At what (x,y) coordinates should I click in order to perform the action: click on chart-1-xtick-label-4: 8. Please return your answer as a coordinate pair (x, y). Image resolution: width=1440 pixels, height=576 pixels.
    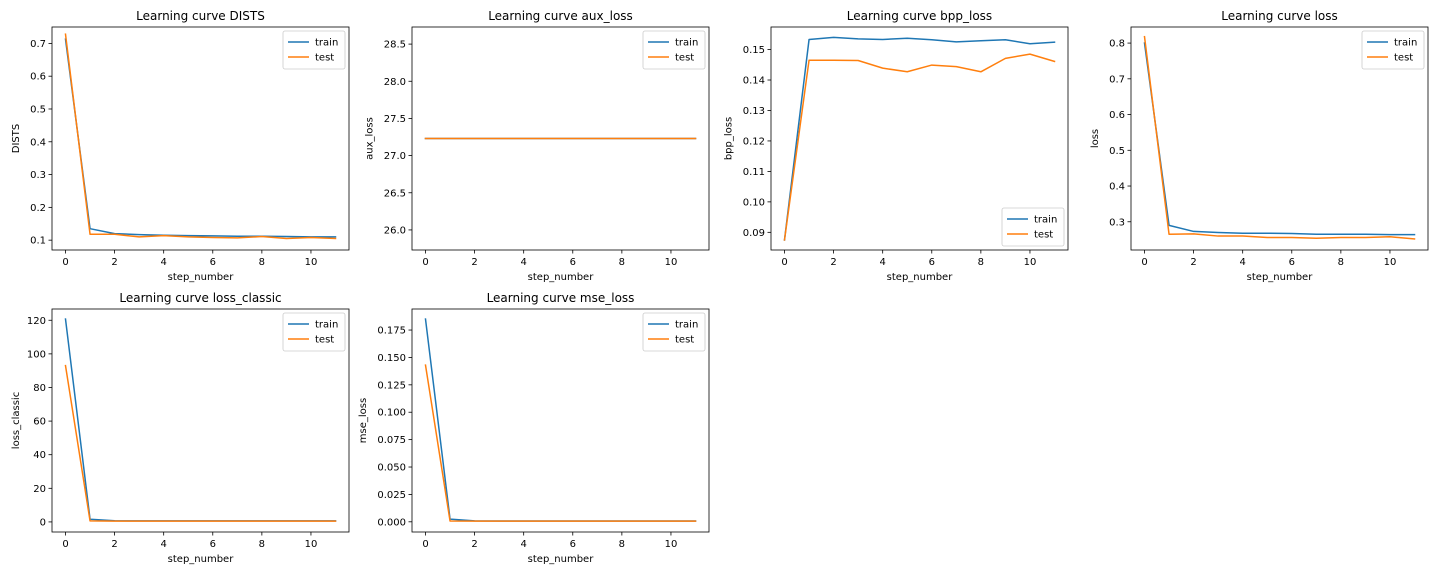
    Looking at the image, I should click on (622, 262).